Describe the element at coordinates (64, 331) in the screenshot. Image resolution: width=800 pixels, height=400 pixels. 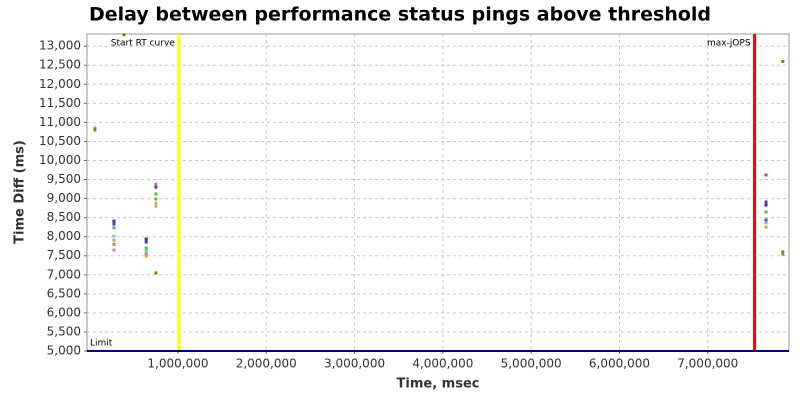
I see `y-tick-label: 5,500` at that location.